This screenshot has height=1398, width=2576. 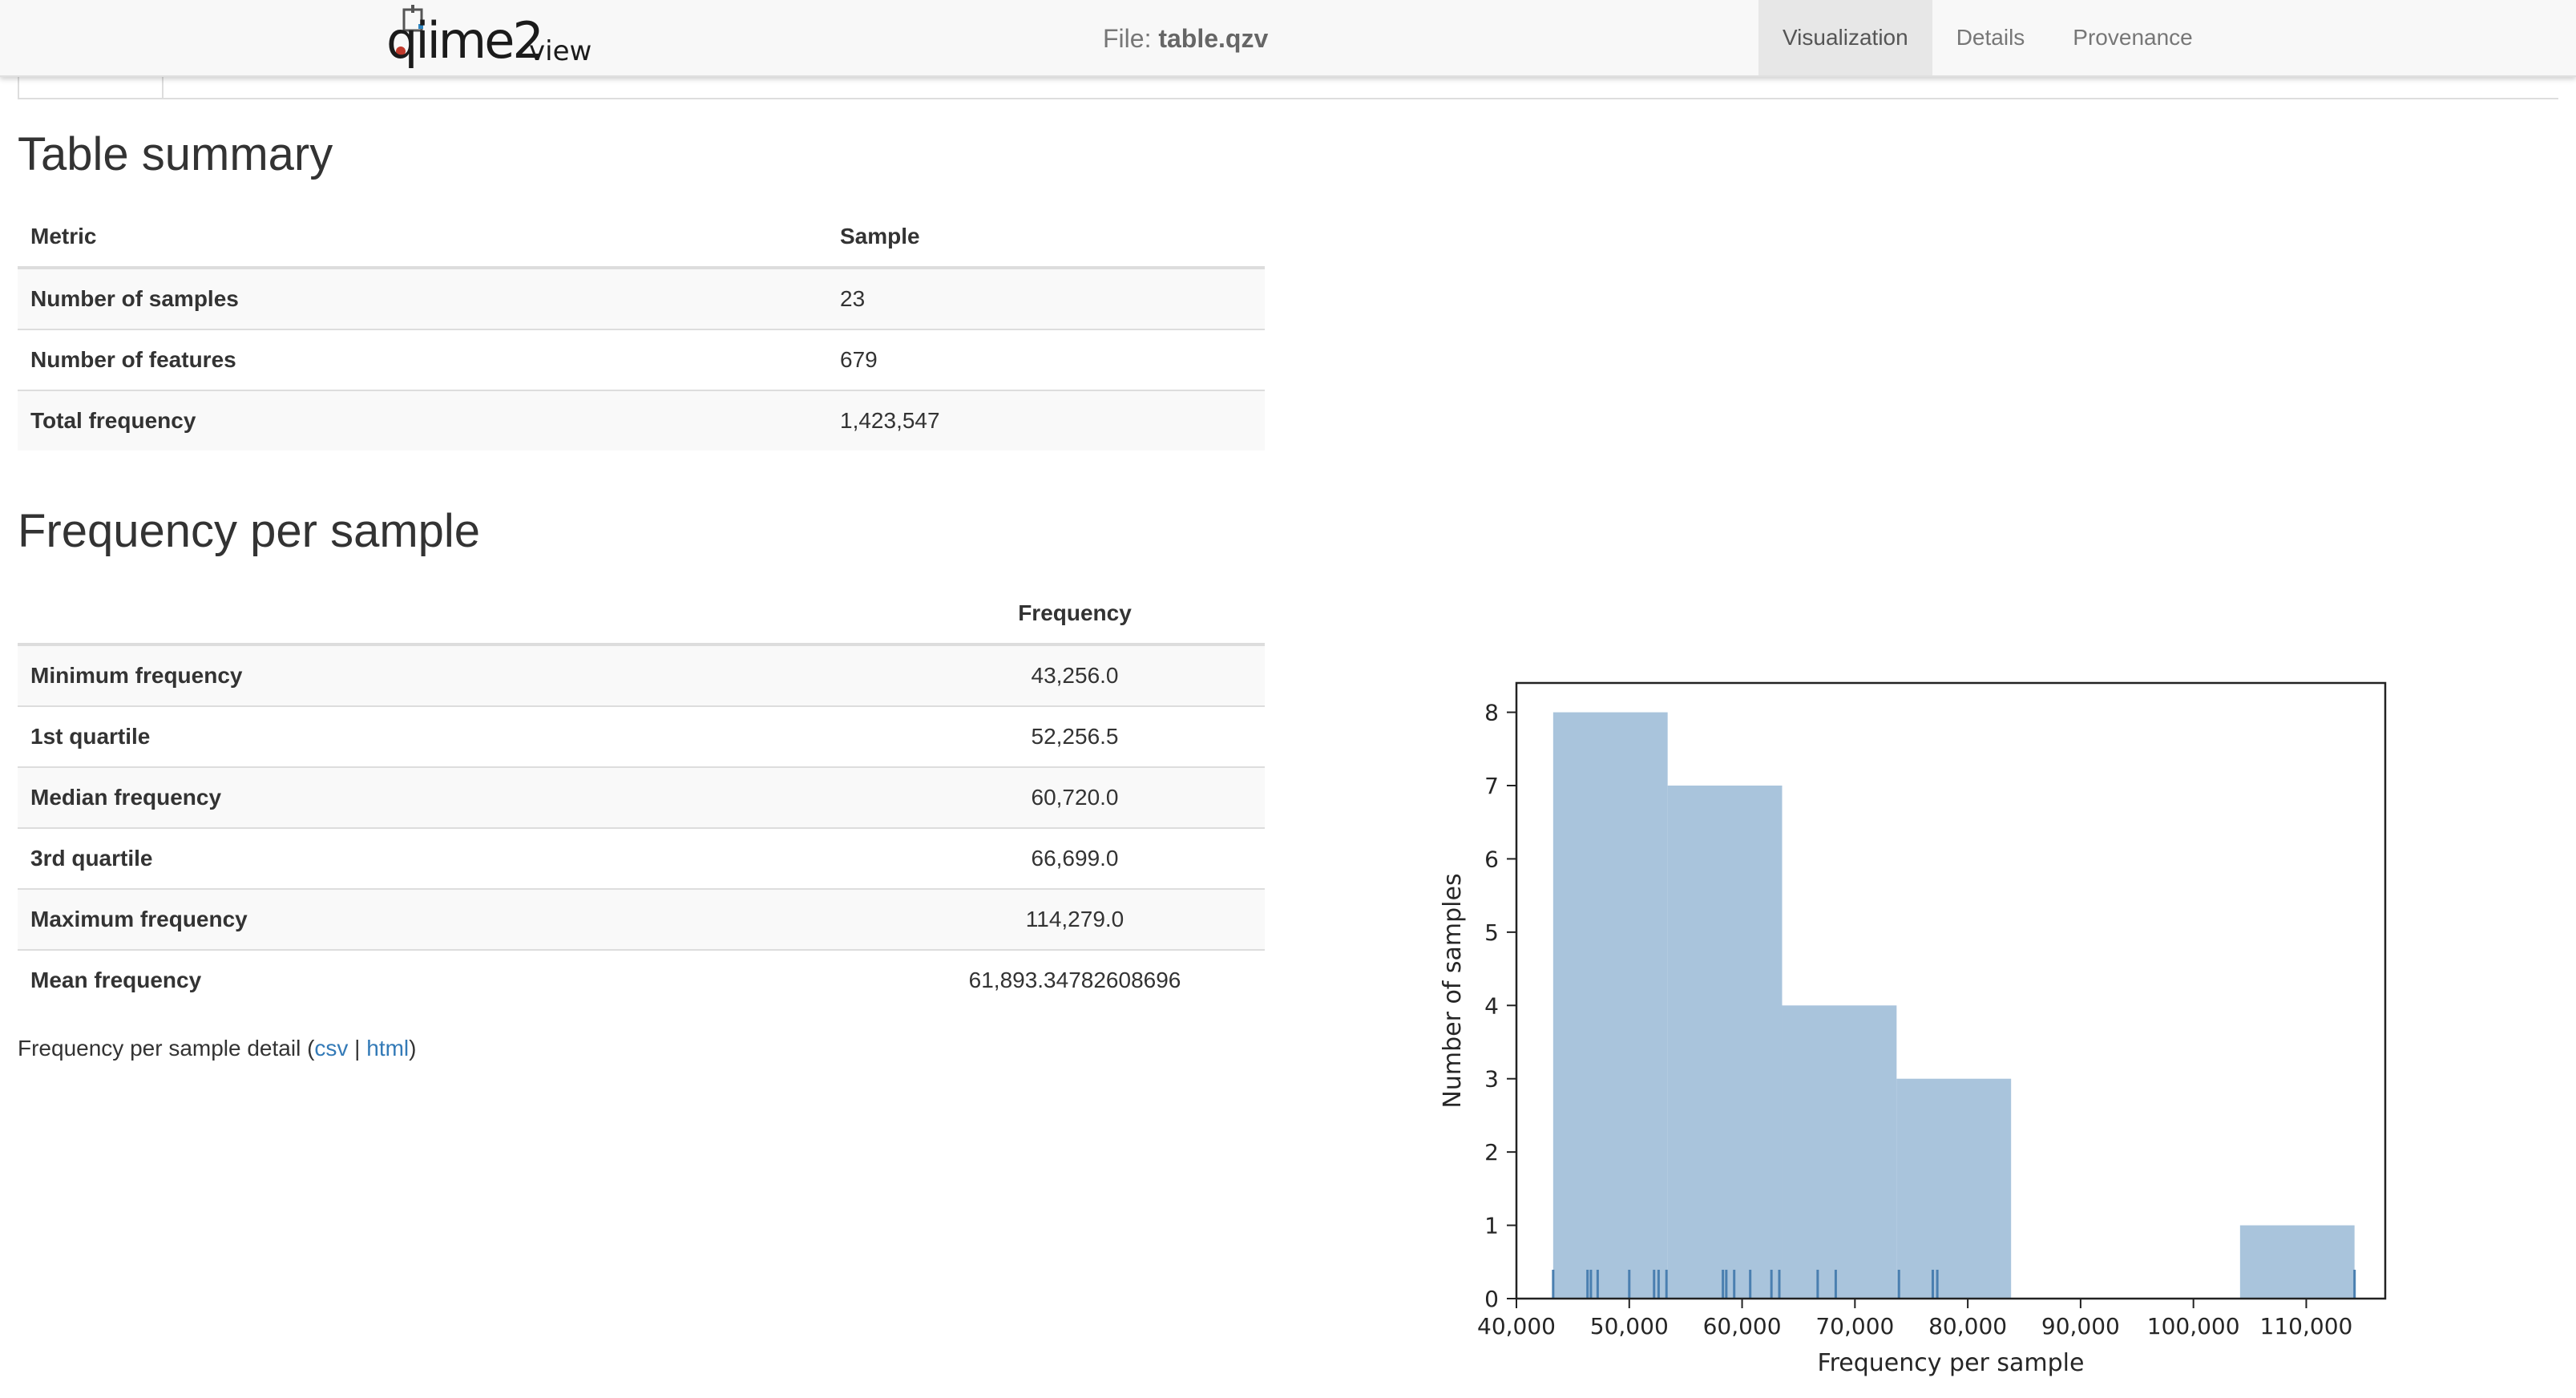 I want to click on y-tick-label: 1, so click(x=1492, y=1226).